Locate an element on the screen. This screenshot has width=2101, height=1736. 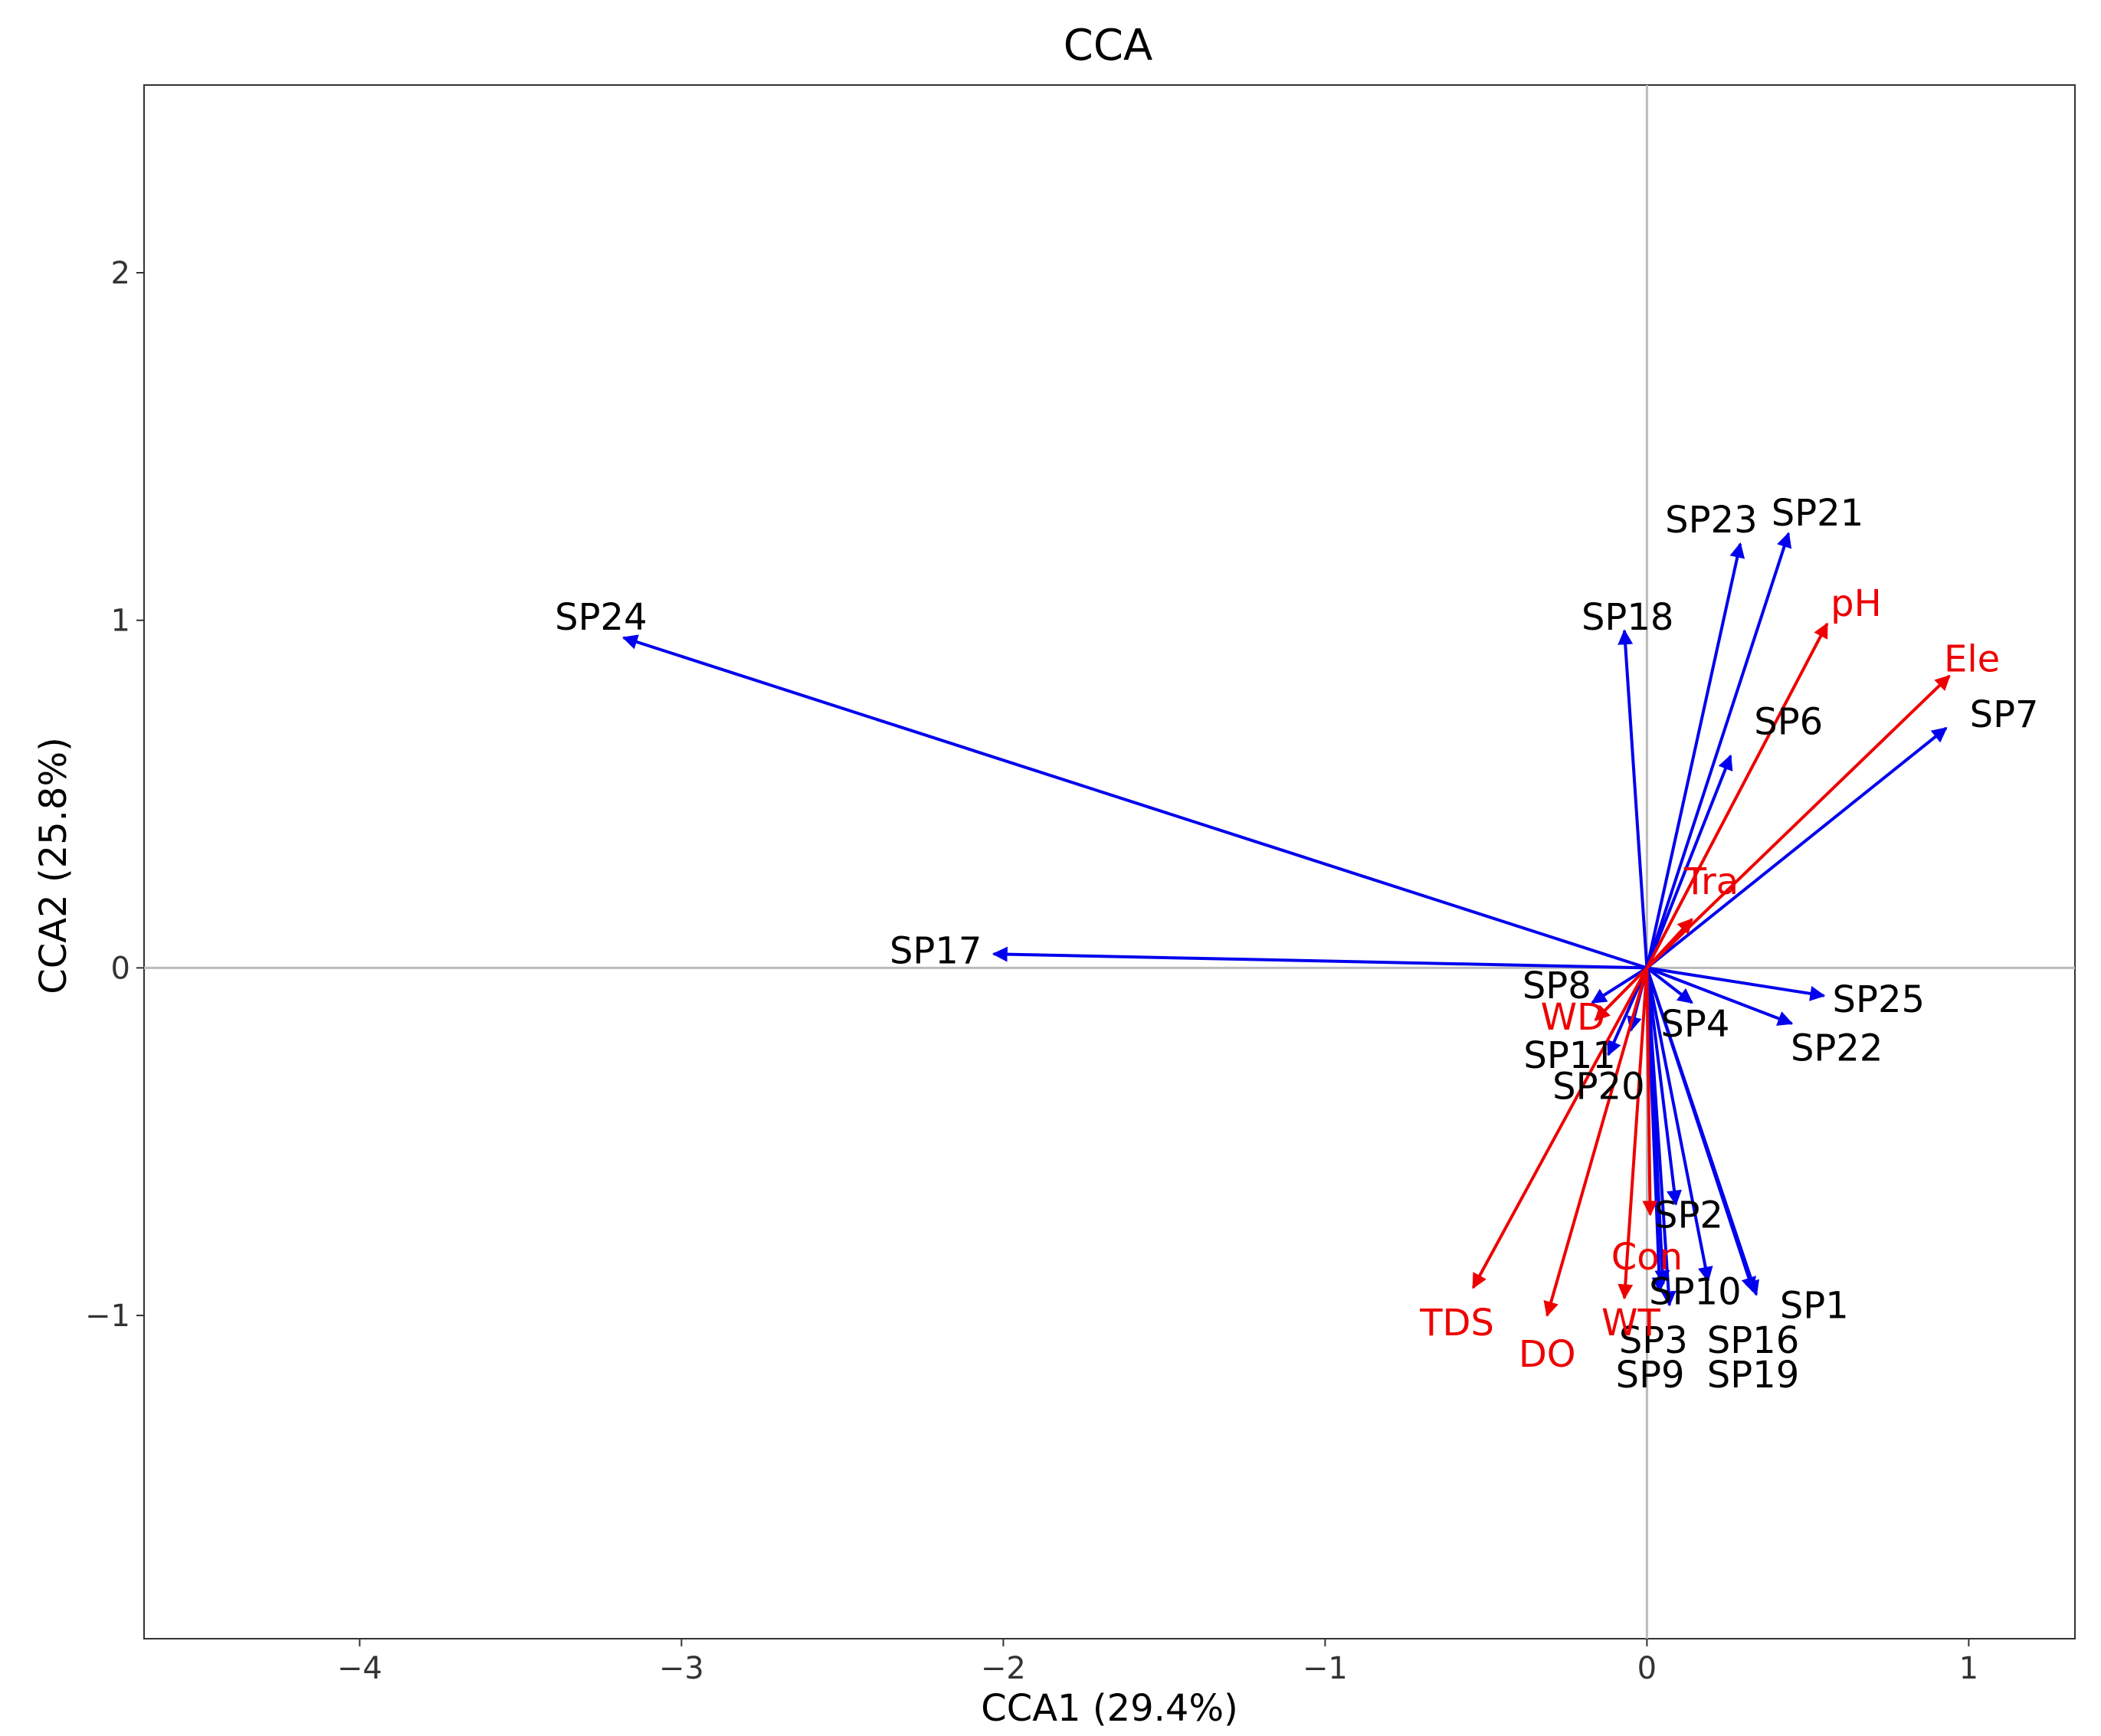
sp23-arrow is located at coordinates (1695, 755).